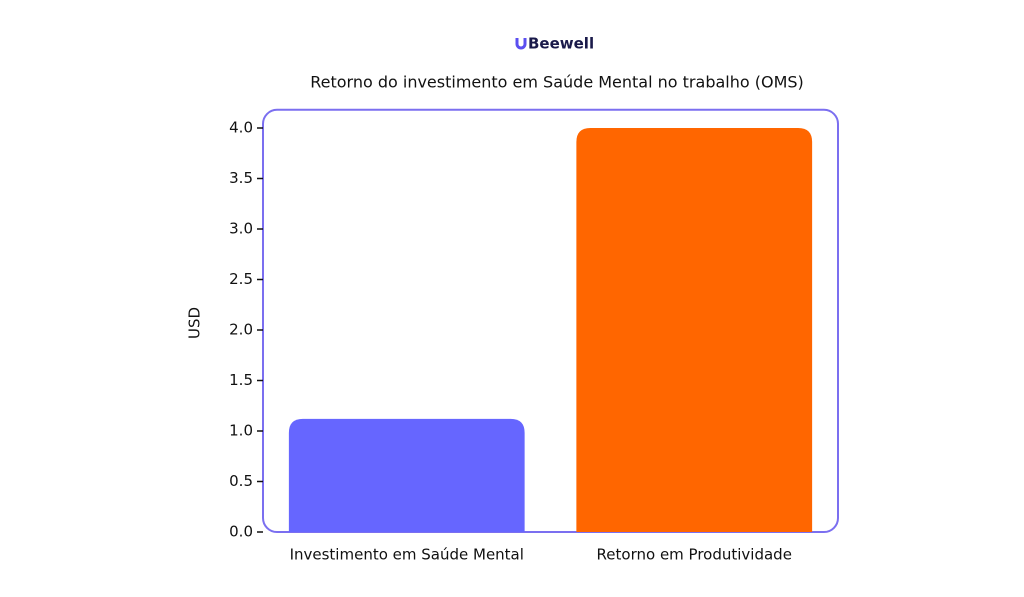 The image size is (1024, 597). I want to click on logo: Beewell, so click(561, 44).